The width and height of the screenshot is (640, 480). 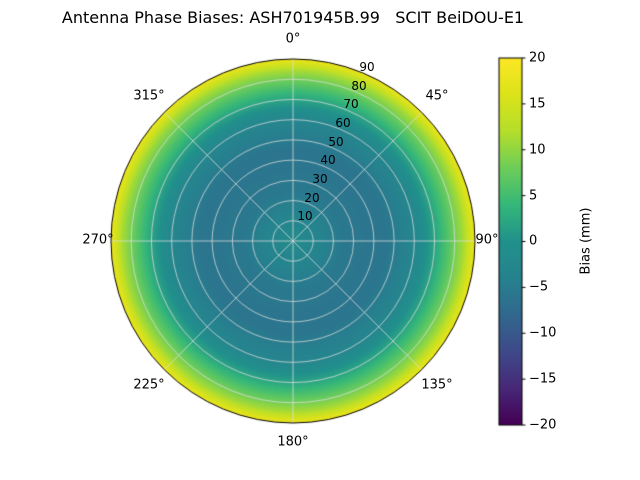 What do you see at coordinates (537, 58) in the screenshot?
I see `colorbar-tick-label: 20` at bounding box center [537, 58].